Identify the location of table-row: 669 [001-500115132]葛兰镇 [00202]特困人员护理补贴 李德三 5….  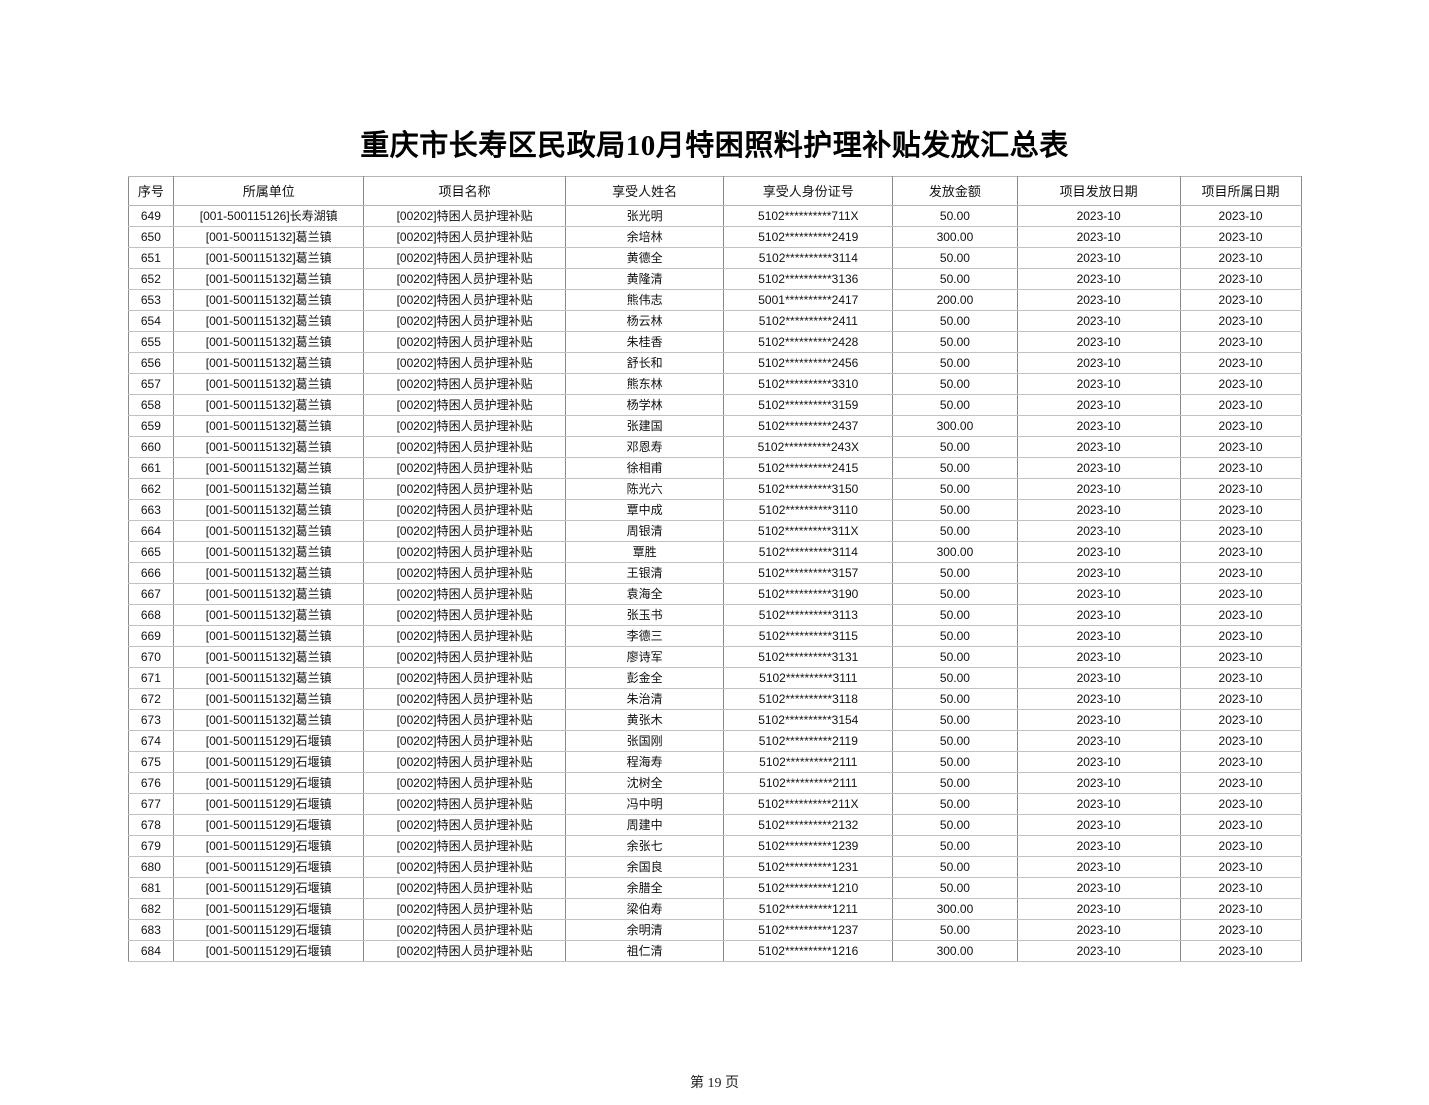
(714, 635).